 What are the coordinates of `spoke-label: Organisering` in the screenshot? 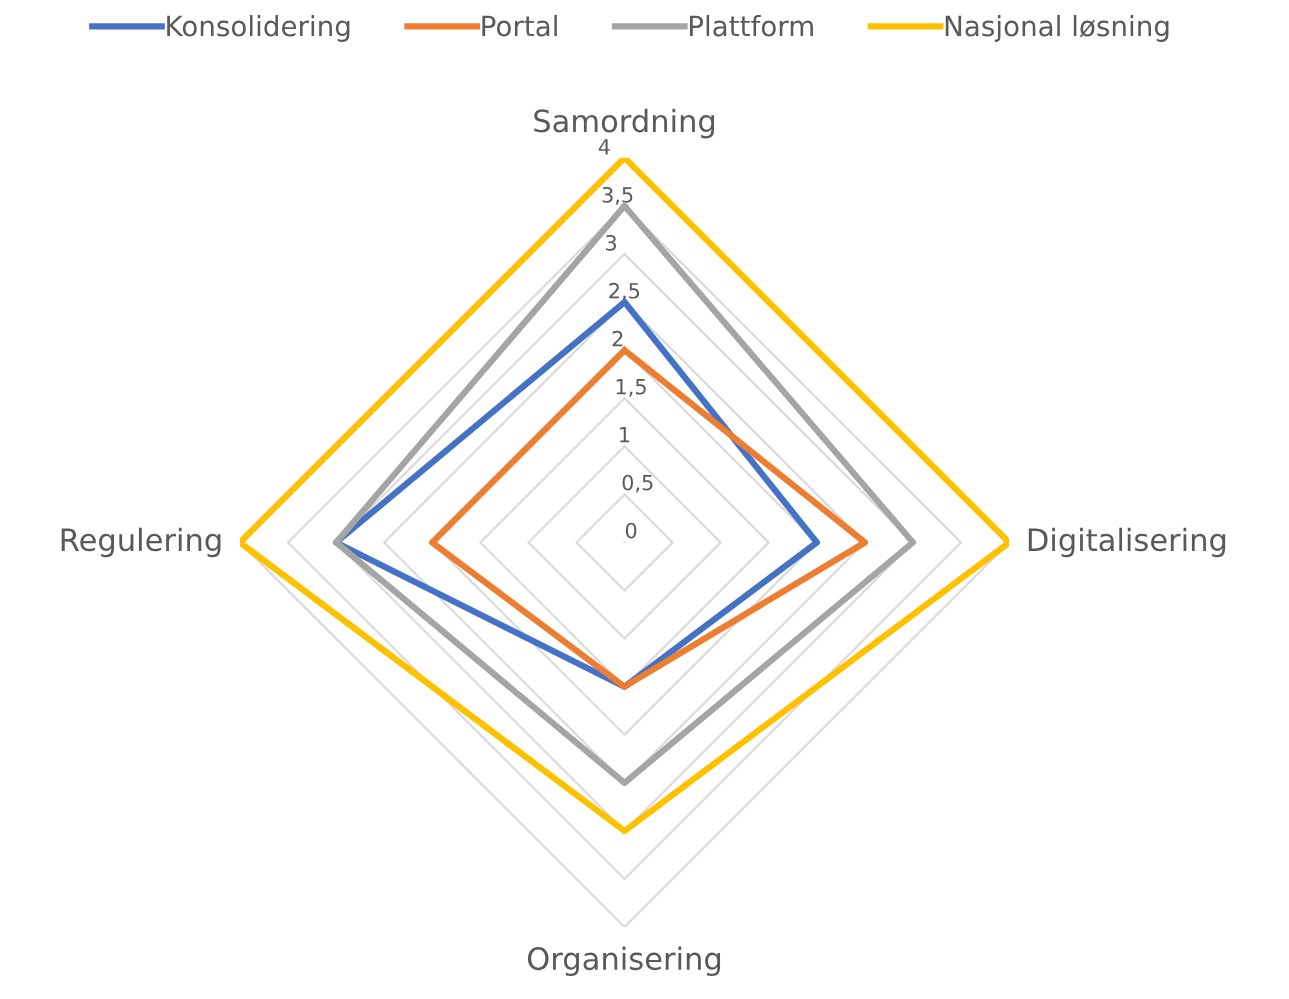 It's located at (624, 961).